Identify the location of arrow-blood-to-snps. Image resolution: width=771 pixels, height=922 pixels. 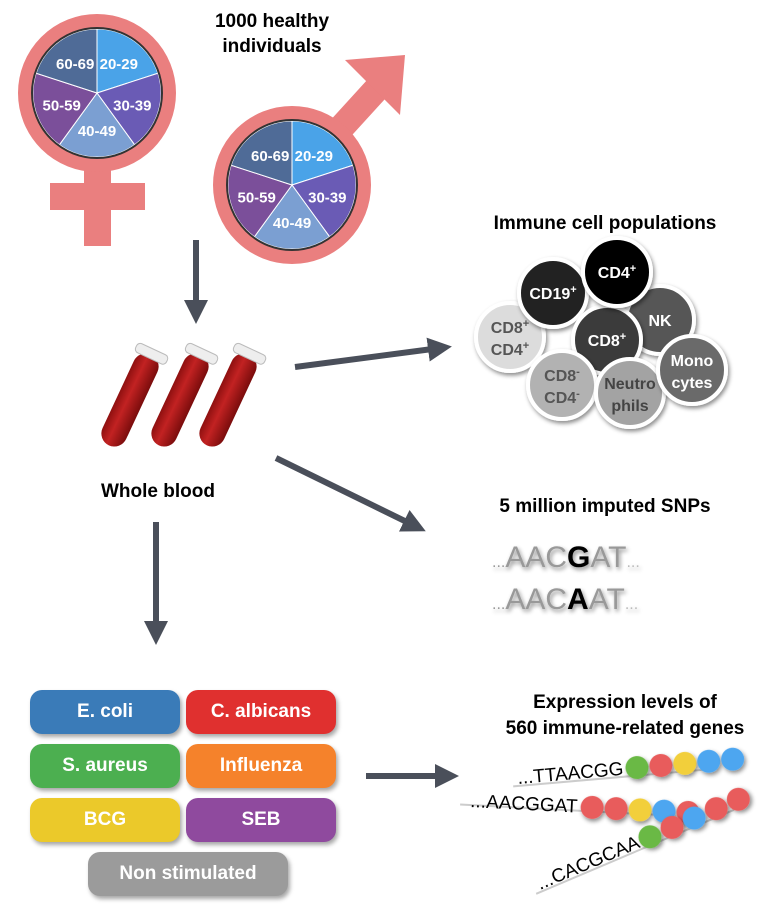
(350, 493).